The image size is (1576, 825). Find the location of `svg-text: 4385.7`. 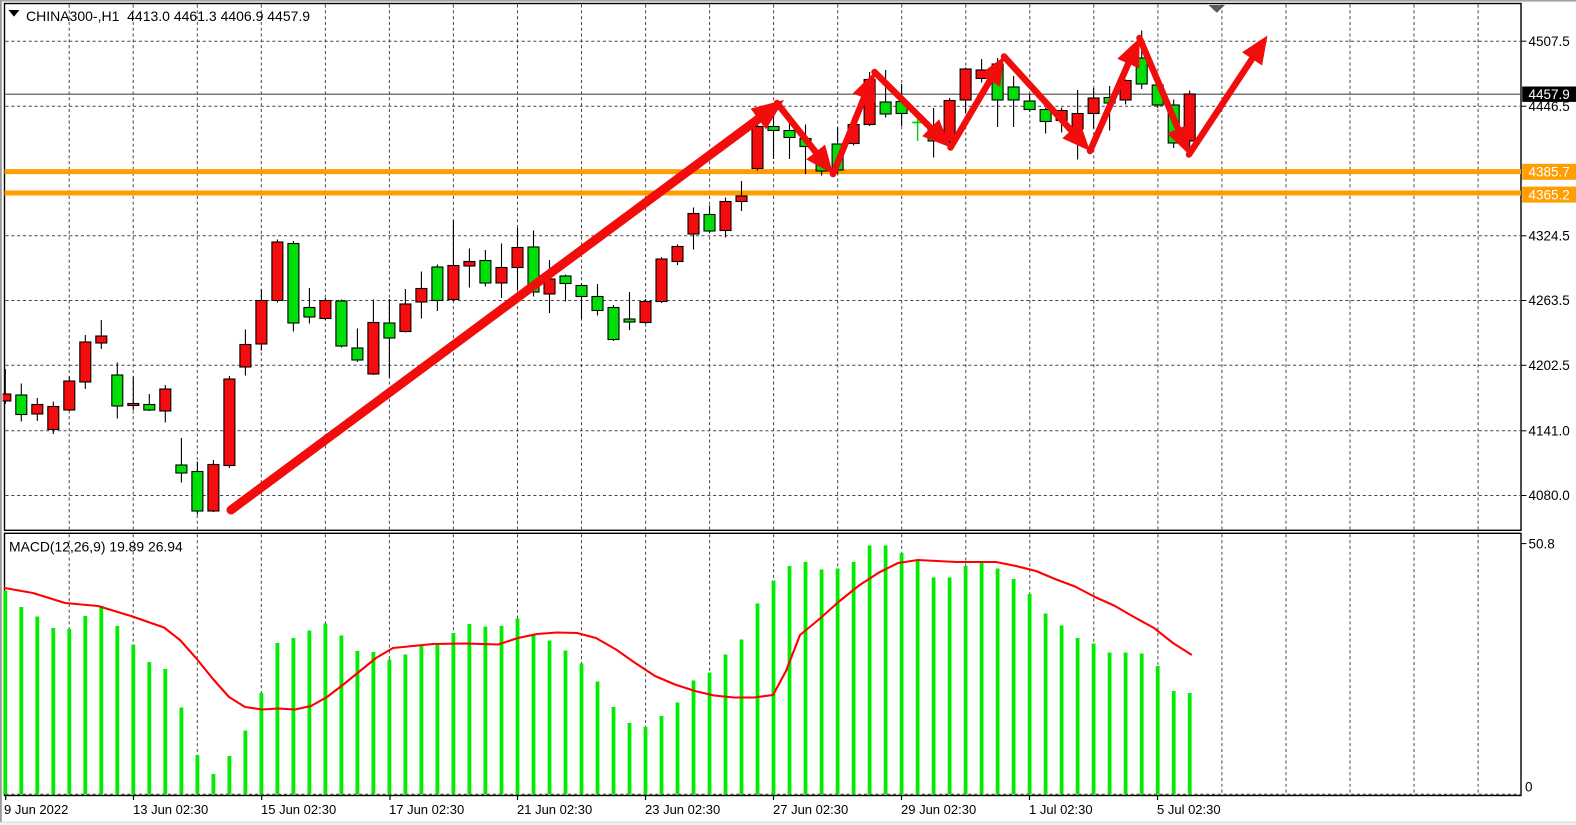

svg-text: 4385.7 is located at coordinates (1549, 172).